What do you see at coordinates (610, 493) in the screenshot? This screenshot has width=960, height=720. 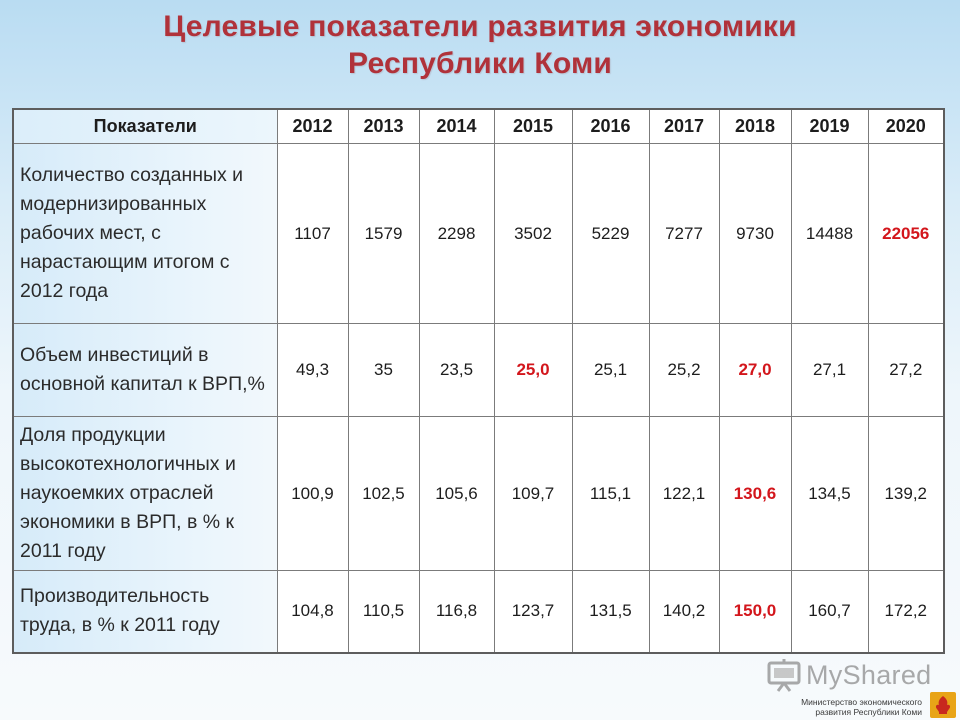 I see `table-cell: 115,1` at bounding box center [610, 493].